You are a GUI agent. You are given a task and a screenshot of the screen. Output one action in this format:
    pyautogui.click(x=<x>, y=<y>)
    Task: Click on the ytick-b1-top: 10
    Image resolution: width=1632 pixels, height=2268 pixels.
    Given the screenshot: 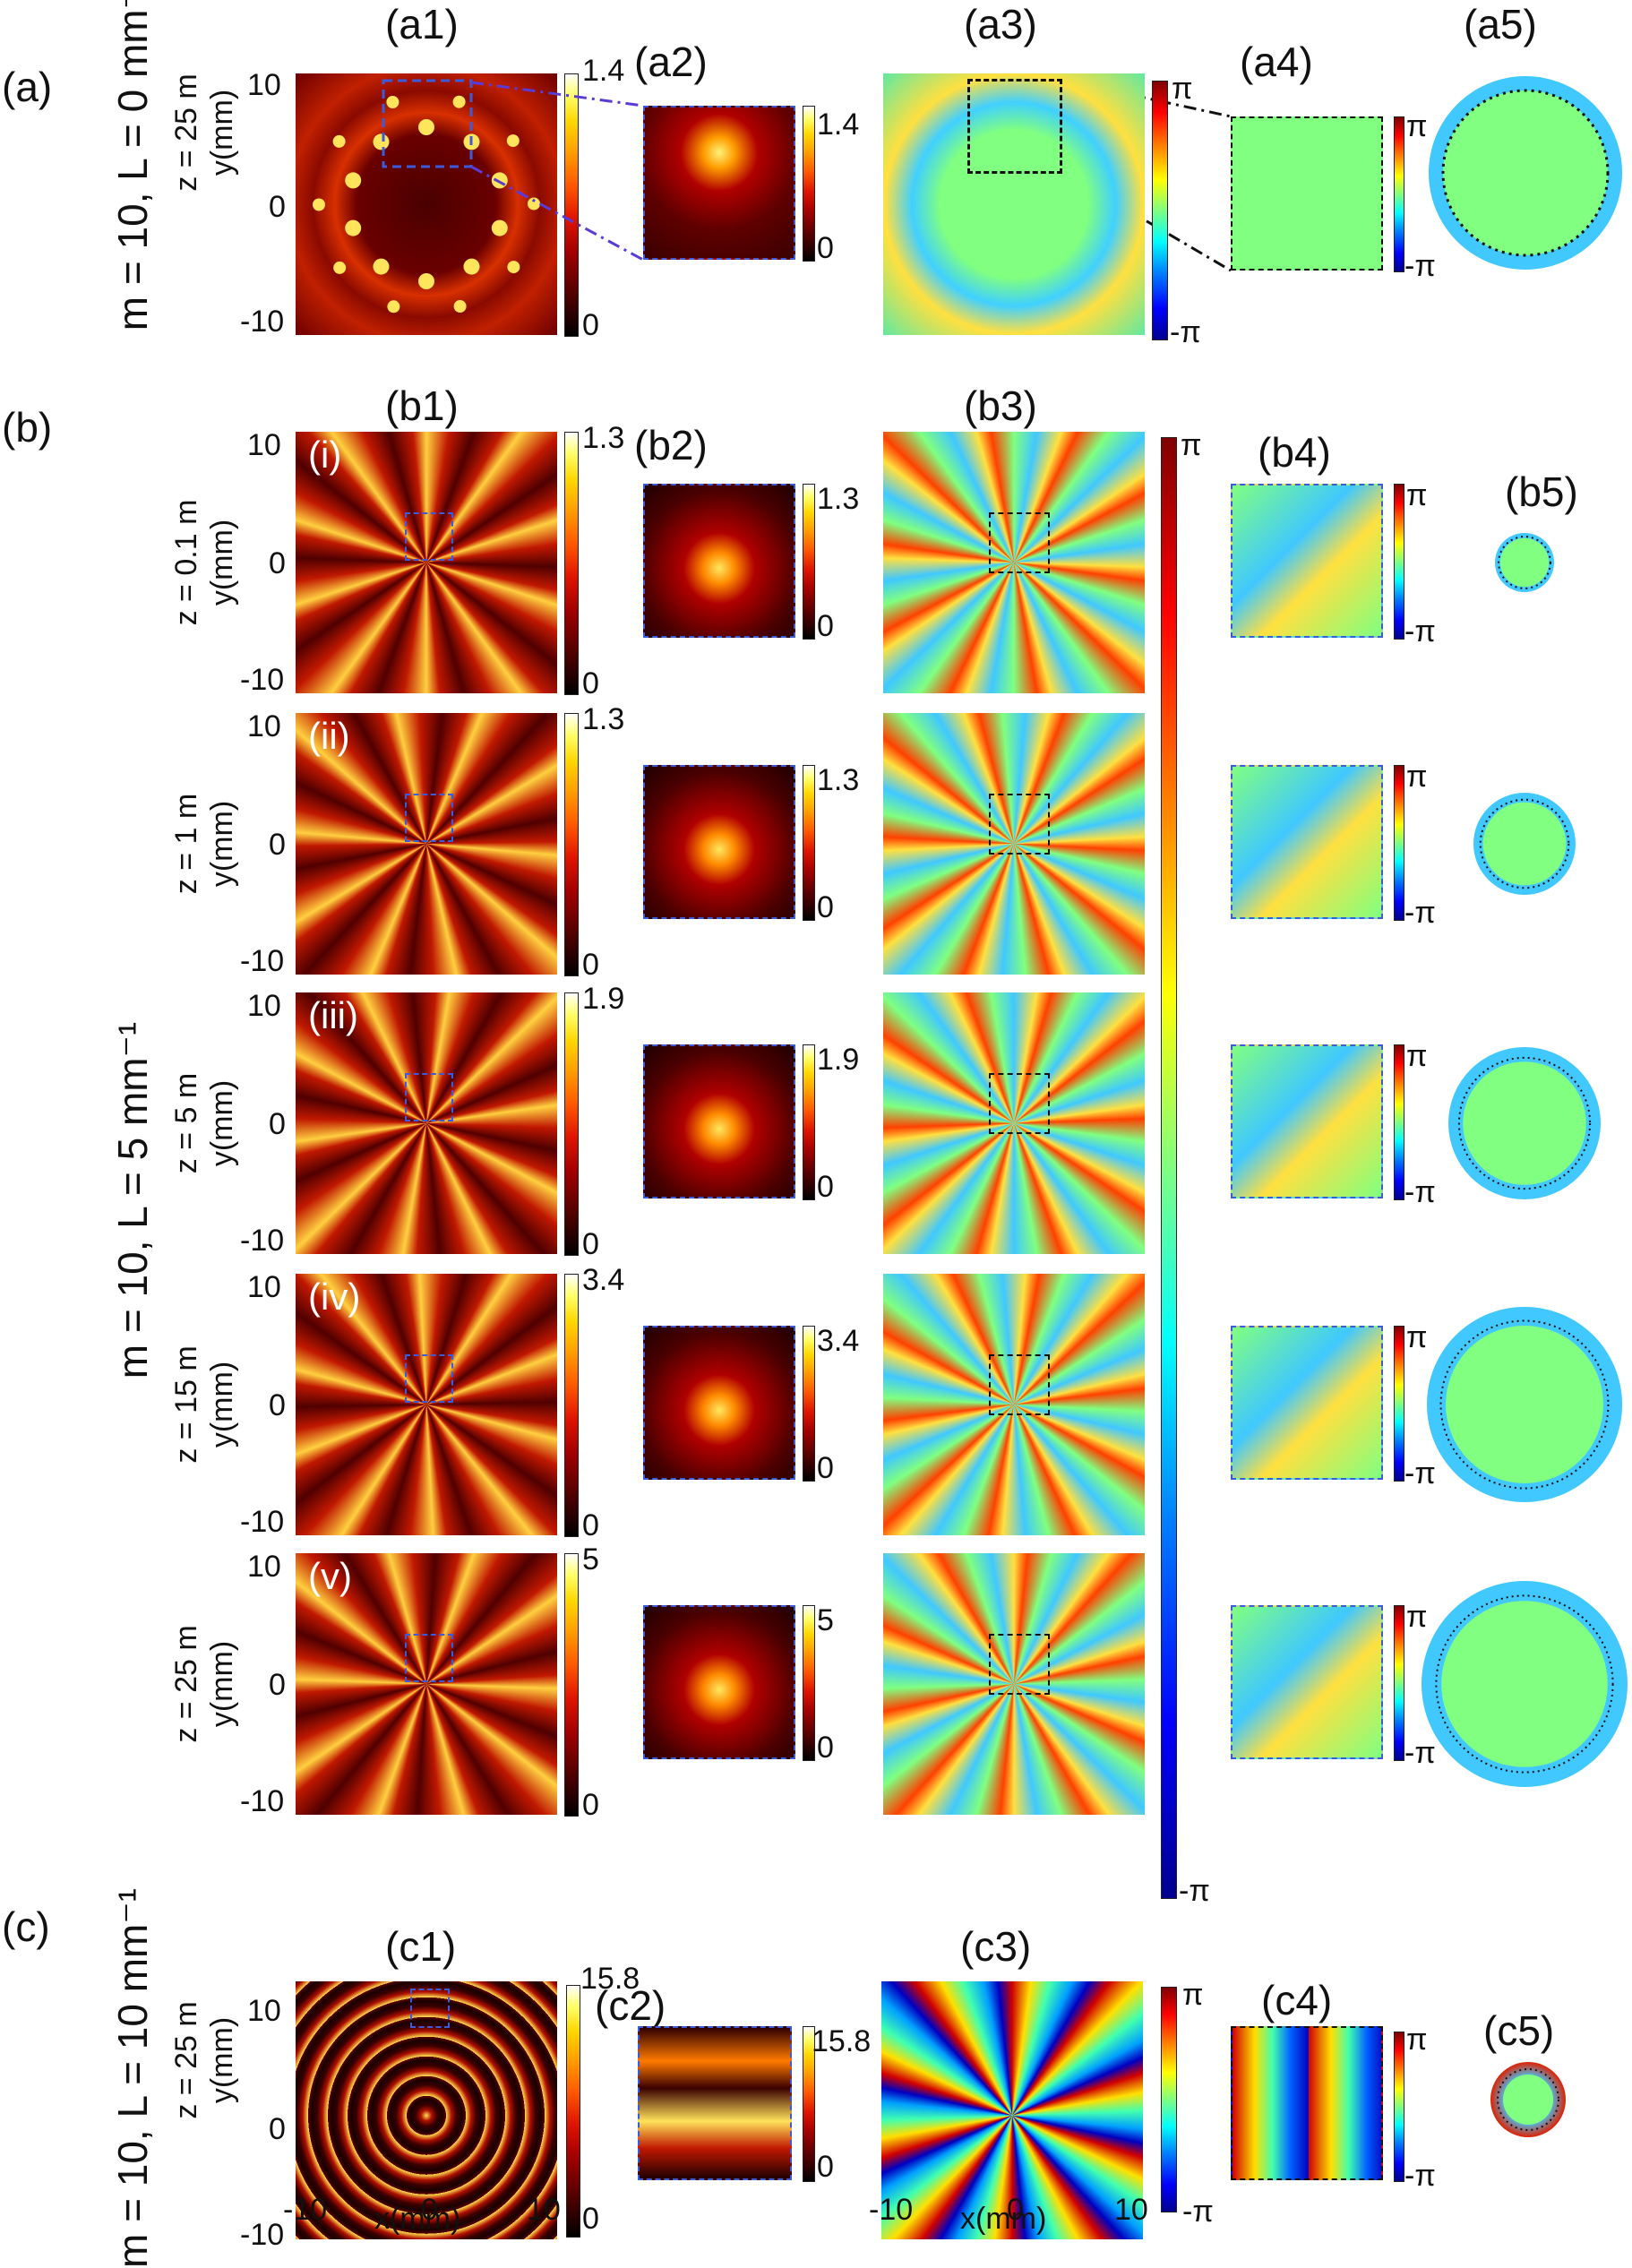 What is the action you would take?
    pyautogui.click(x=264, y=445)
    